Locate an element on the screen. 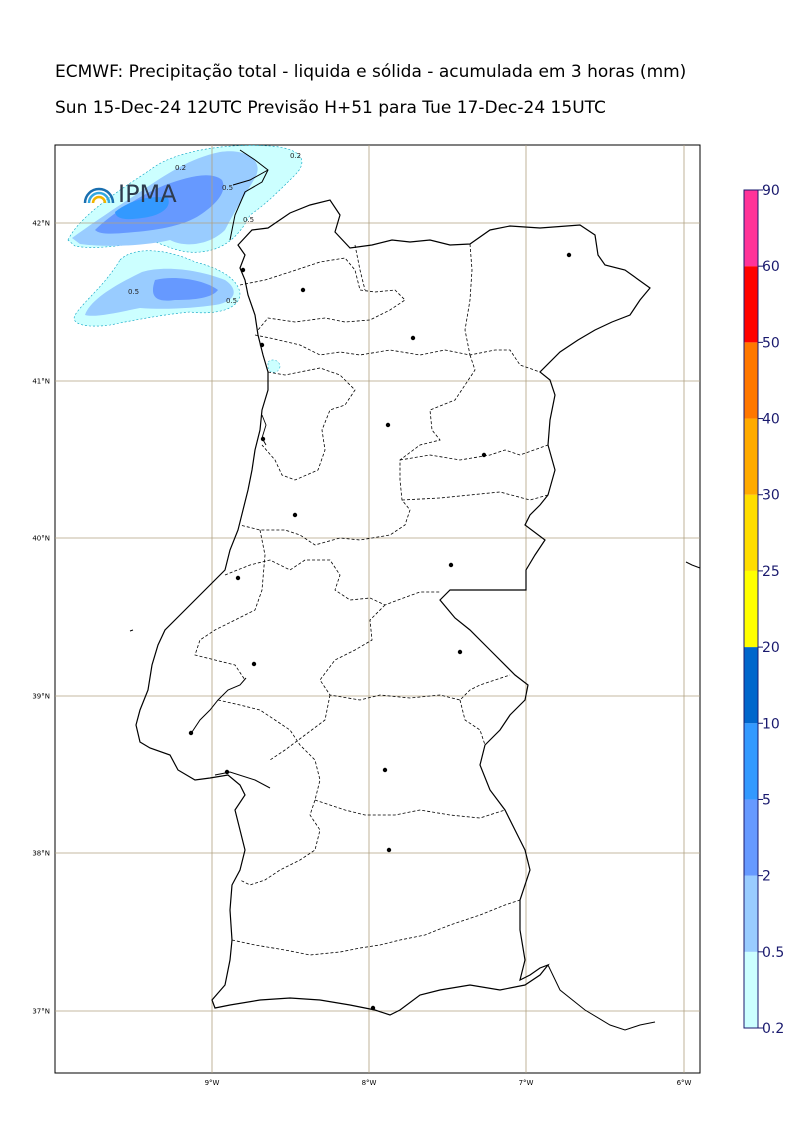  lat-tick-label: 38°N is located at coordinates (41, 854).